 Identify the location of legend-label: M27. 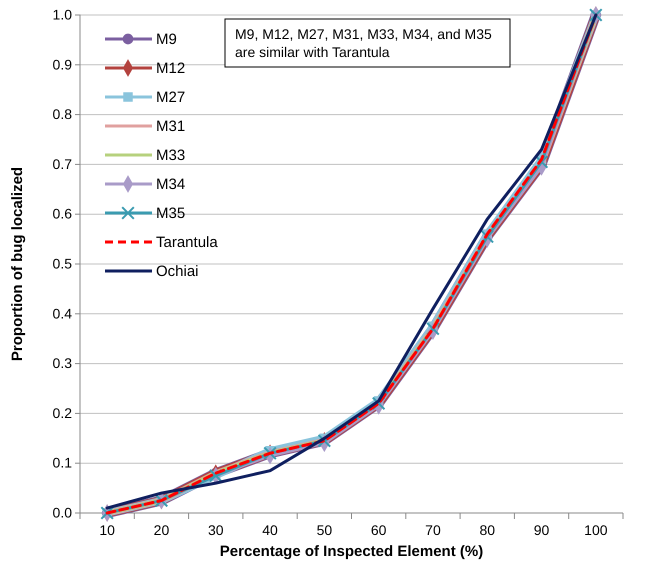
(171, 97).